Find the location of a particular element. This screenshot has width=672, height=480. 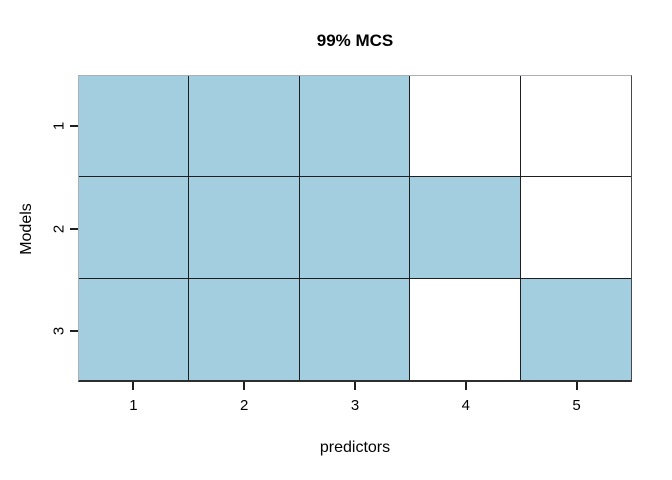

y-axis-tick-label: 3 is located at coordinates (59, 330).